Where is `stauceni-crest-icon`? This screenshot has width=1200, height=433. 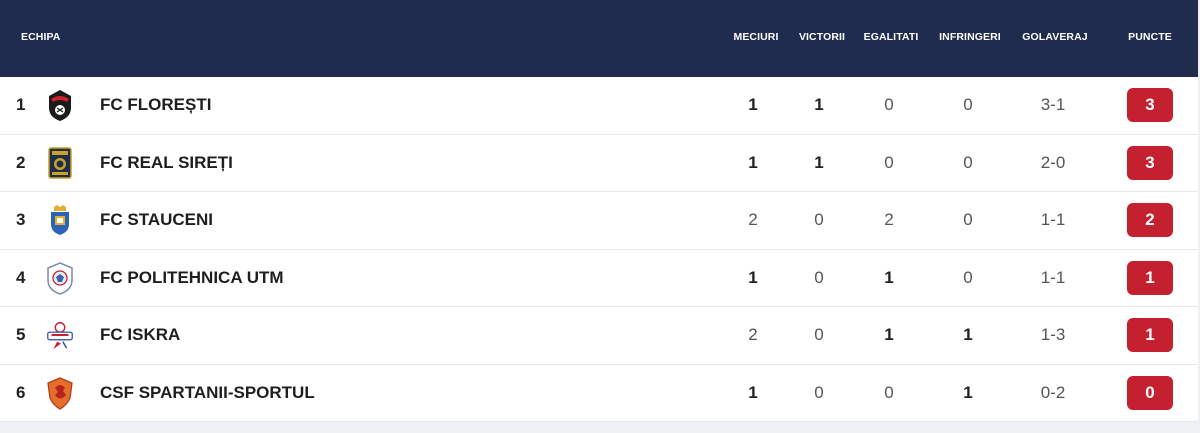 stauceni-crest-icon is located at coordinates (60, 220).